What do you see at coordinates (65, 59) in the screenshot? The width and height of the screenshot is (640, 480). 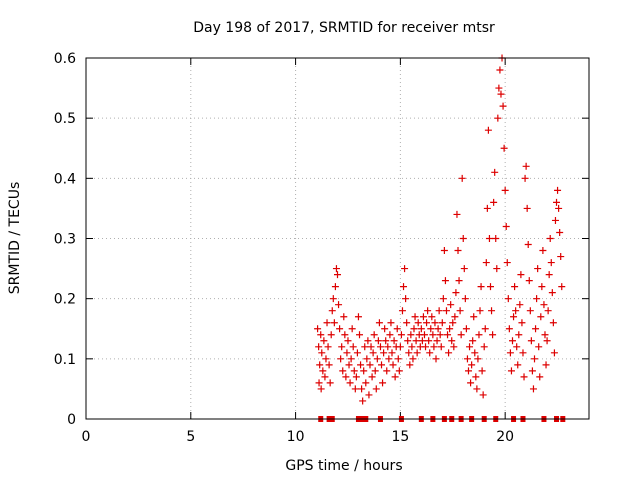 I see `y-tick-label: 0.6` at bounding box center [65, 59].